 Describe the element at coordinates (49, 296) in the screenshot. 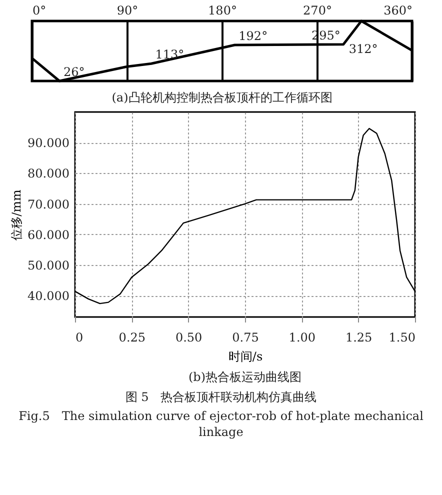

I see `y-tick-label: 40.000` at that location.